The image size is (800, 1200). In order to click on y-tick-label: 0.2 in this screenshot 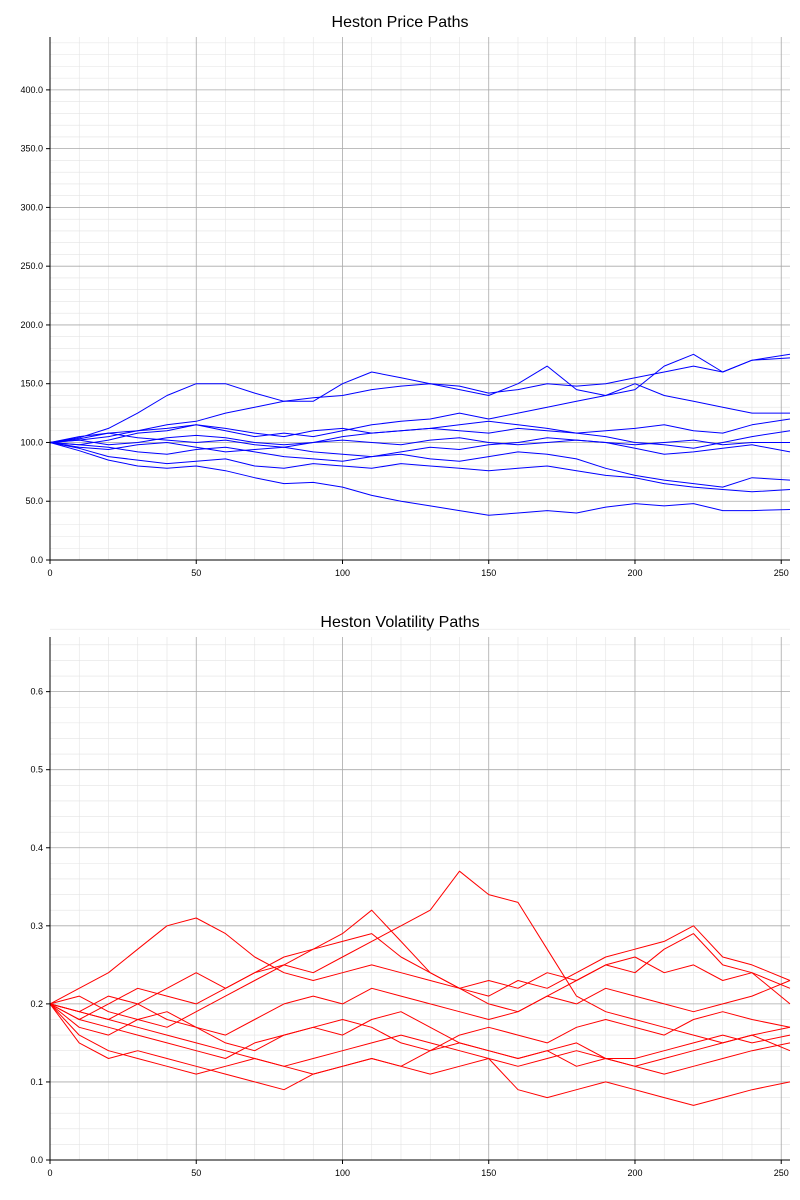, I will do `click(36, 1004)`.